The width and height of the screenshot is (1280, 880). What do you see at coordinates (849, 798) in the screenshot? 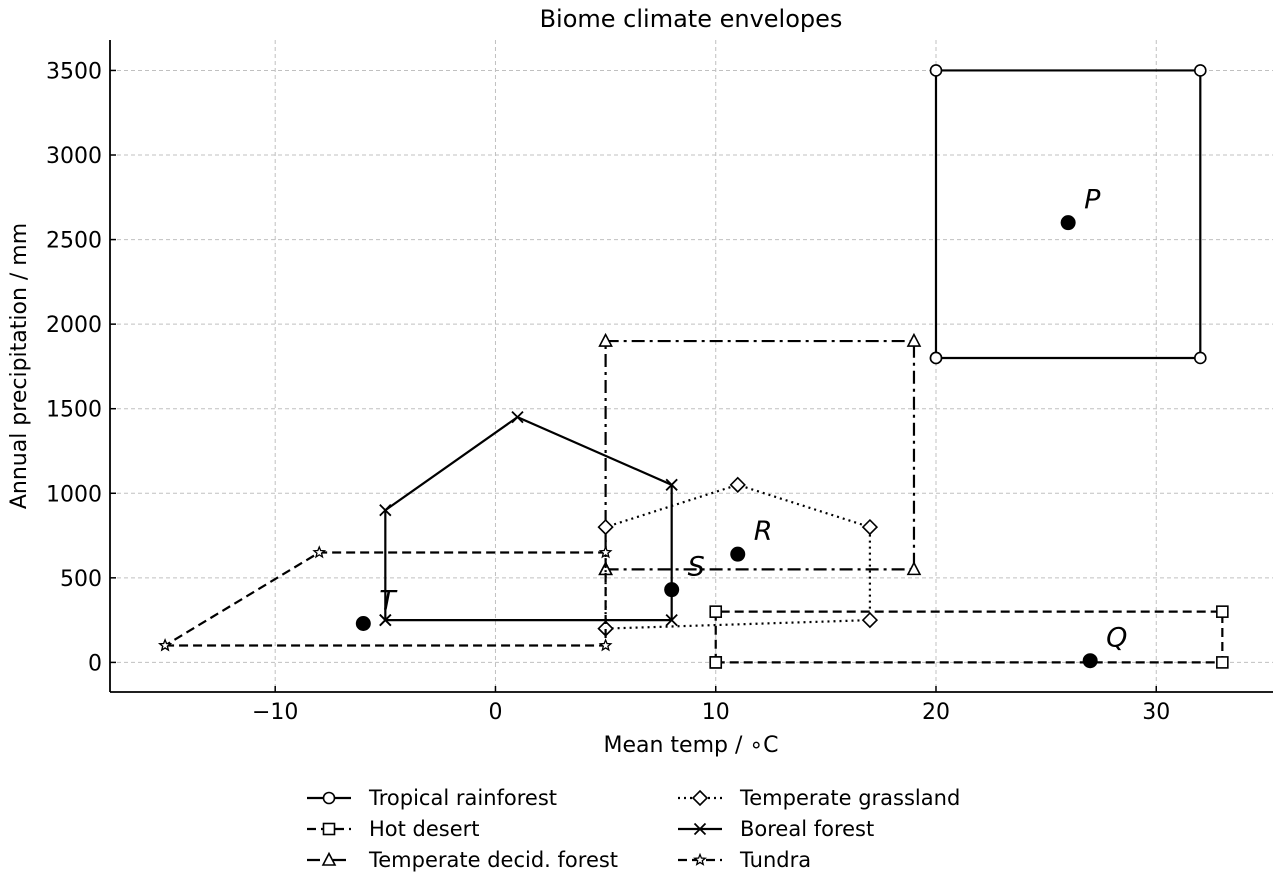
I see `legend-label: Temperate grassland` at bounding box center [849, 798].